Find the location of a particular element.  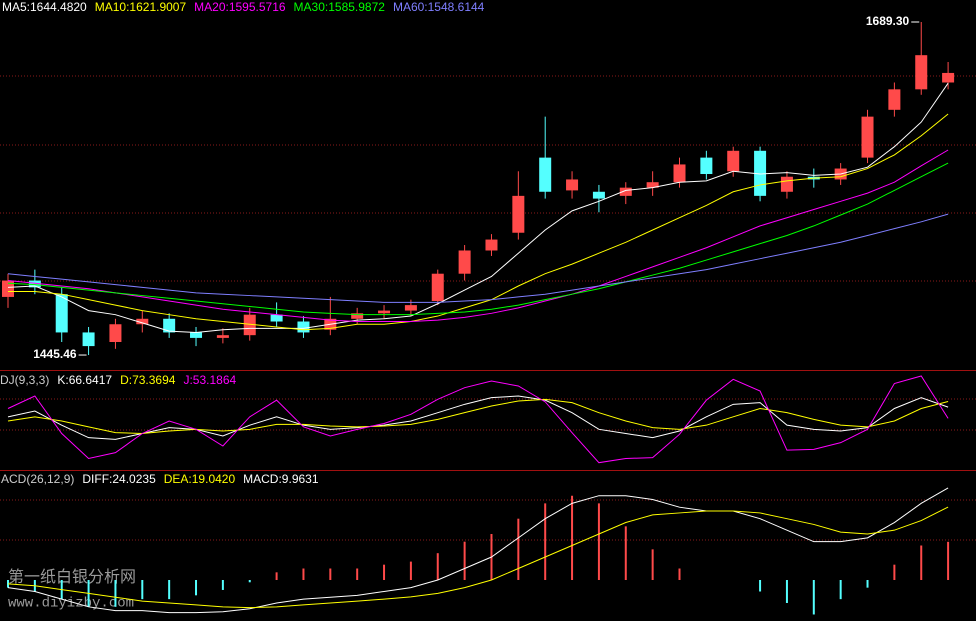

indicator-label: DEA:19.0420 is located at coordinates (200, 479).